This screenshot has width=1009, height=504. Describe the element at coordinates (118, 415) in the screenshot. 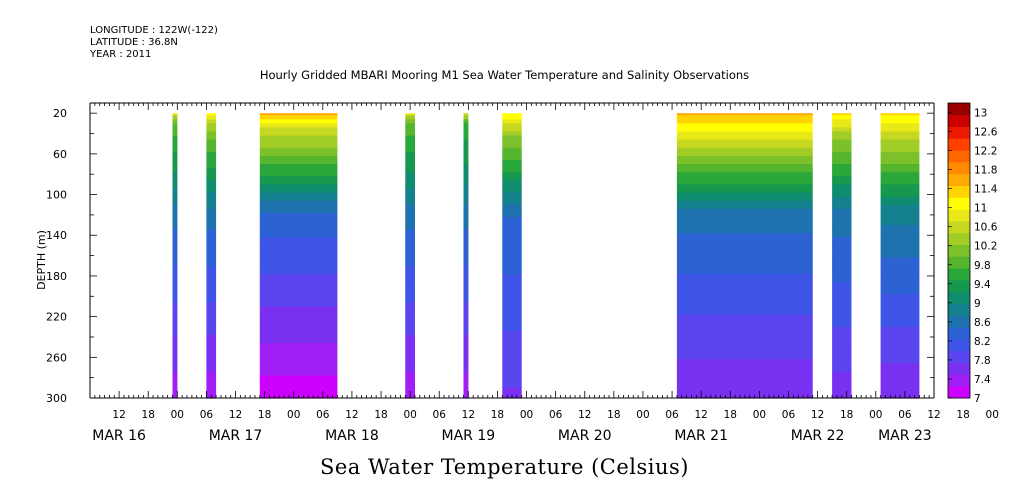

I see `x-tick-label: 12` at that location.